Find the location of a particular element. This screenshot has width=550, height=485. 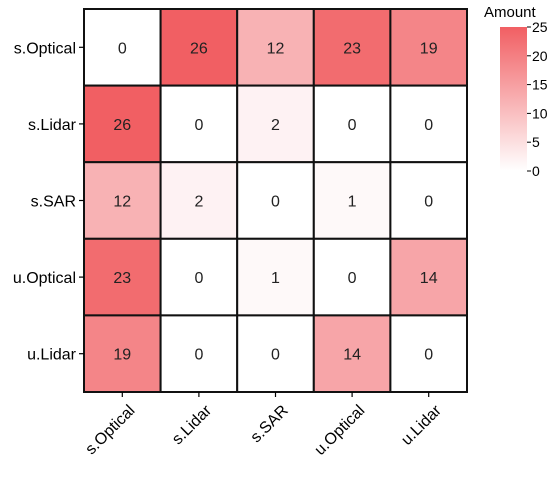

legend-tick-label: 0 is located at coordinates (536, 171).